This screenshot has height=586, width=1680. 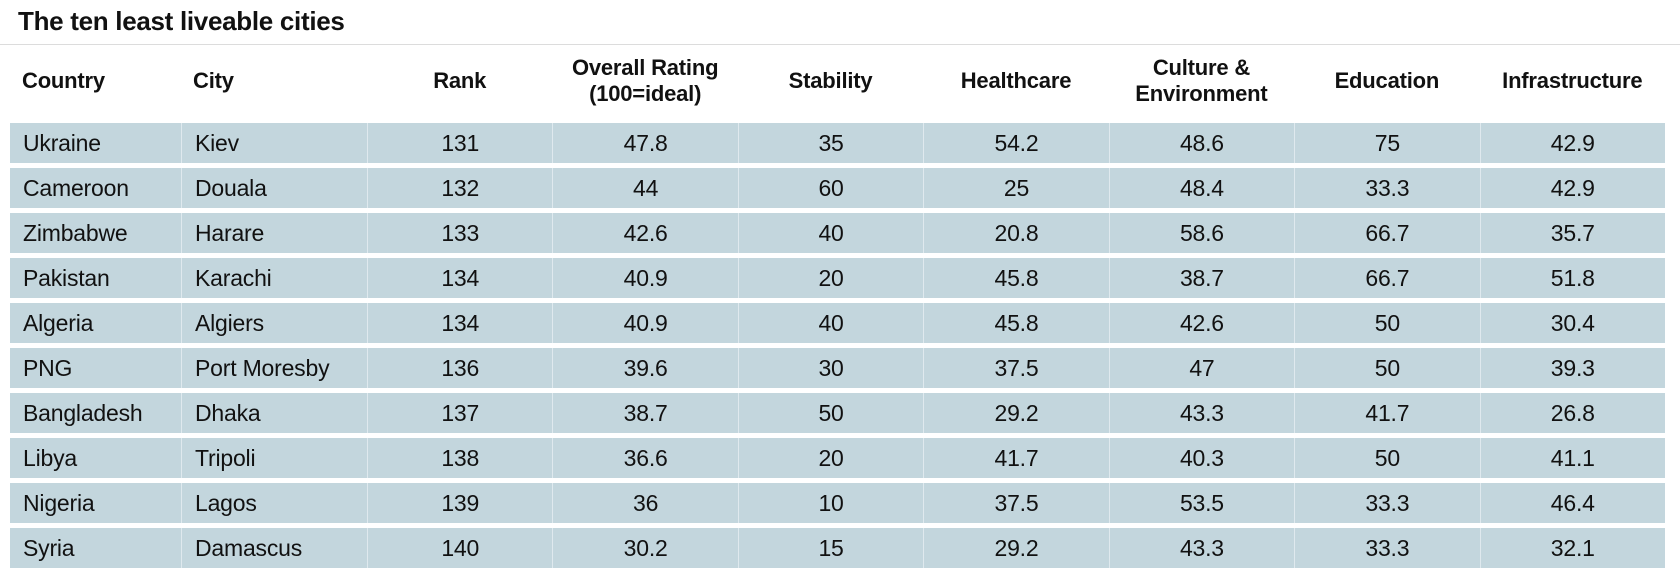 What do you see at coordinates (66, 277) in the screenshot?
I see `cell-country: Pakistan` at bounding box center [66, 277].